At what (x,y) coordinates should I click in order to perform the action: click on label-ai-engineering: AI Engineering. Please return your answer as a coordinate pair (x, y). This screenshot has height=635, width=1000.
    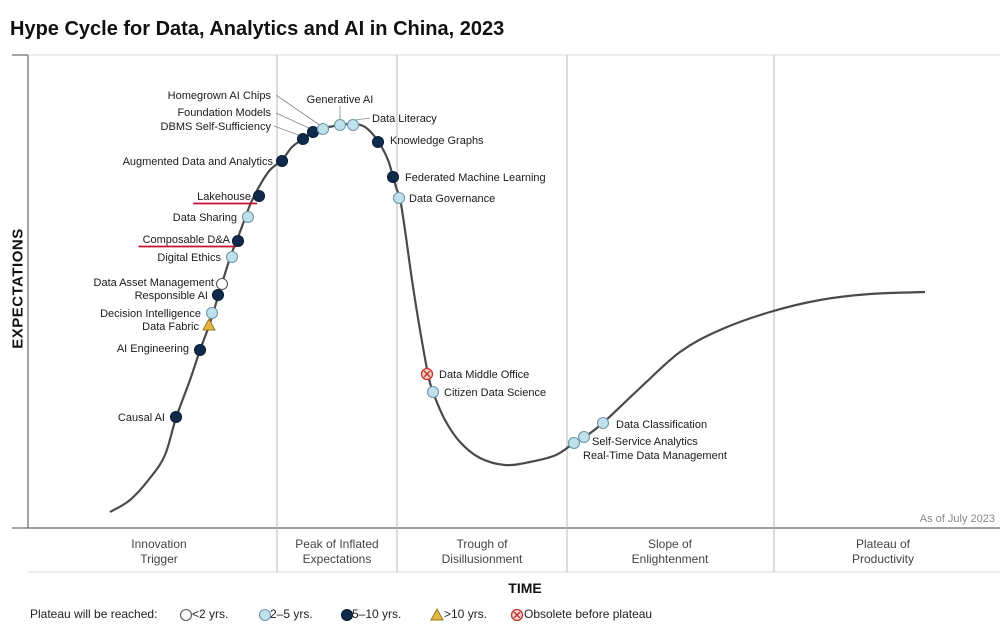
    Looking at the image, I should click on (153, 349).